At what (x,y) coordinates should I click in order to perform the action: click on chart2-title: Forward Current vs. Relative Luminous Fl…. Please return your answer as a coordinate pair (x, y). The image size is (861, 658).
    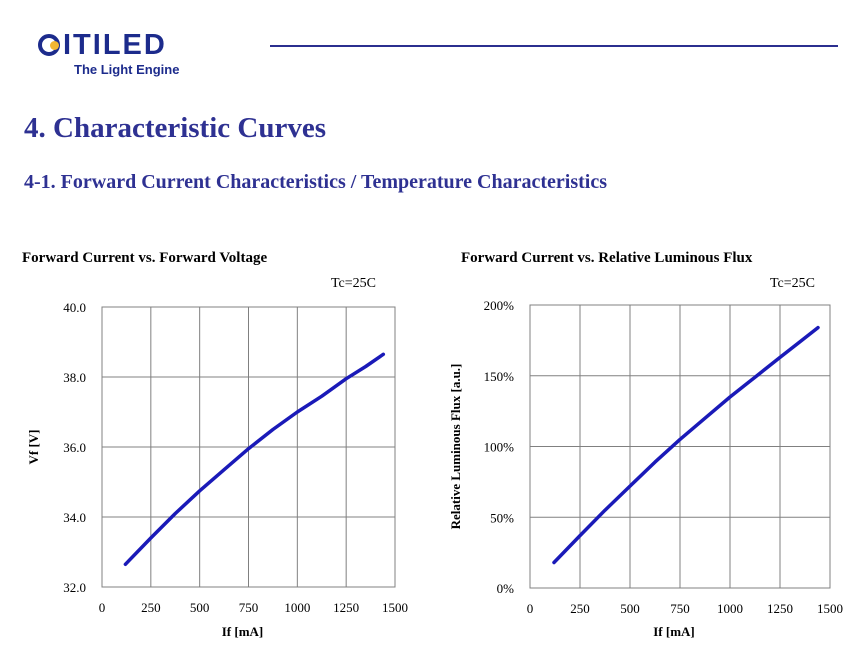
    Looking at the image, I should click on (607, 258).